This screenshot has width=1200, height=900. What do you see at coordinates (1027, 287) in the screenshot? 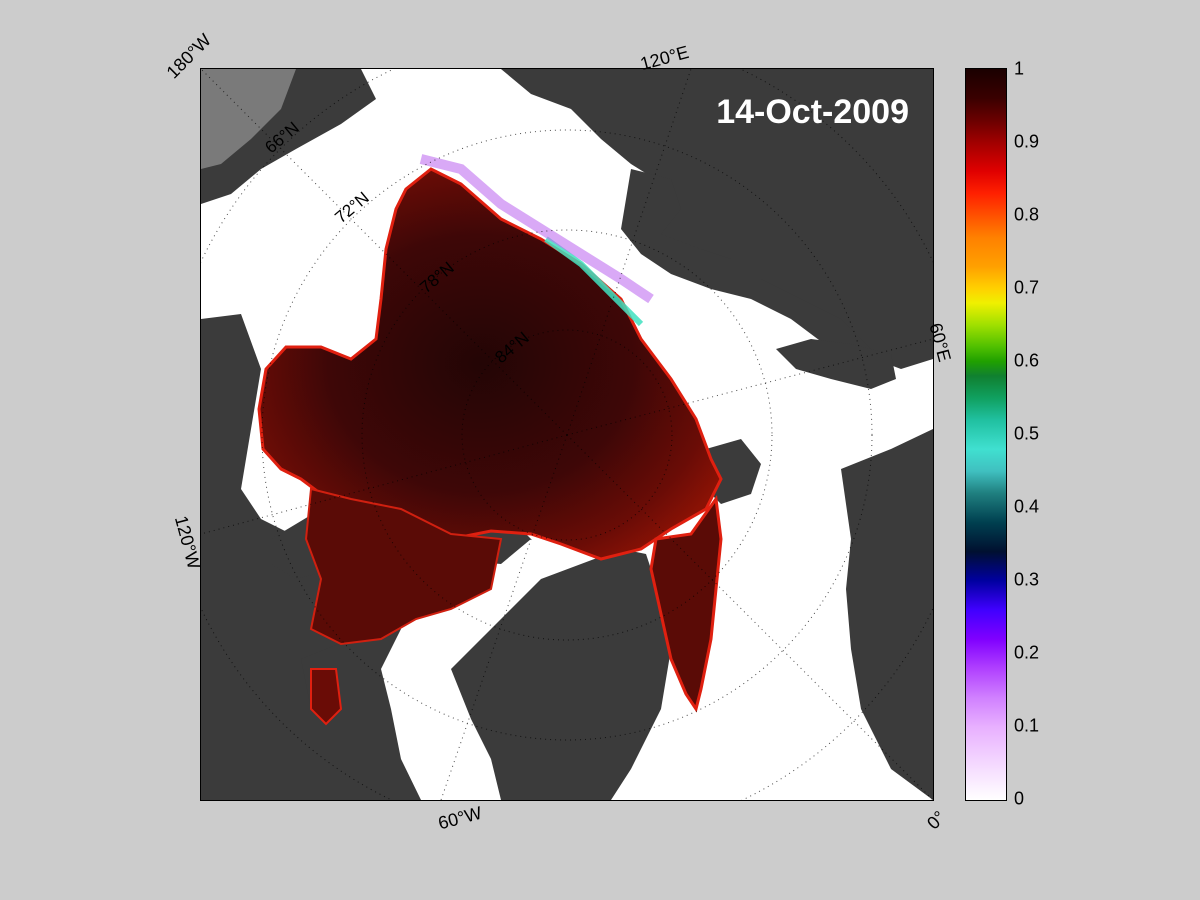
I see `colorbar-tick: 0.7` at bounding box center [1027, 287].